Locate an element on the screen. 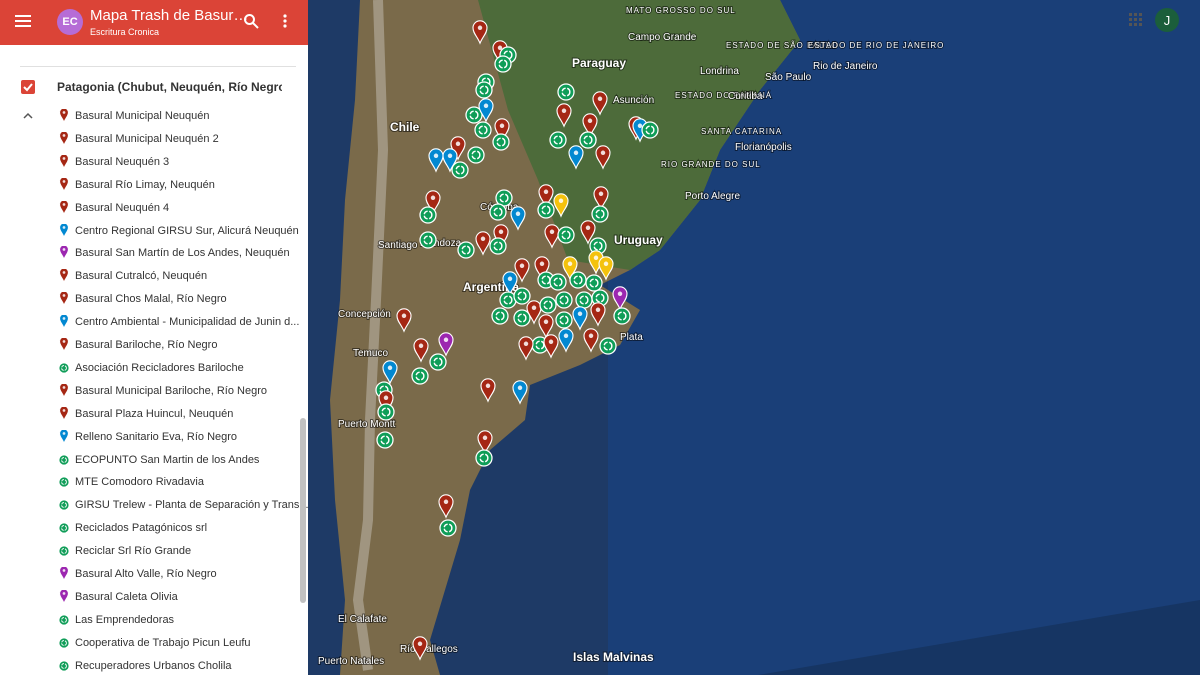 This screenshot has width=1200, height=675. more-icon is located at coordinates (285, 21).